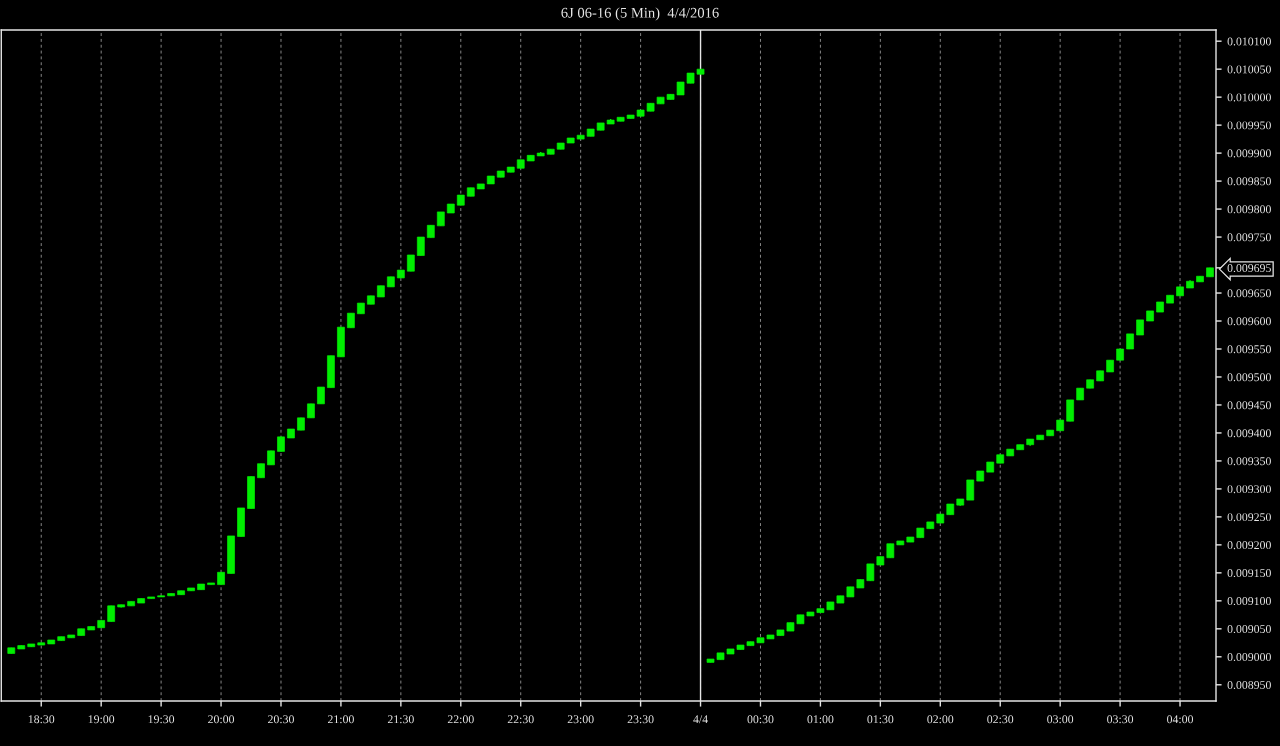 Image resolution: width=1280 pixels, height=746 pixels. What do you see at coordinates (1249, 461) in the screenshot?
I see `y-tick-label: 0.009350` at bounding box center [1249, 461].